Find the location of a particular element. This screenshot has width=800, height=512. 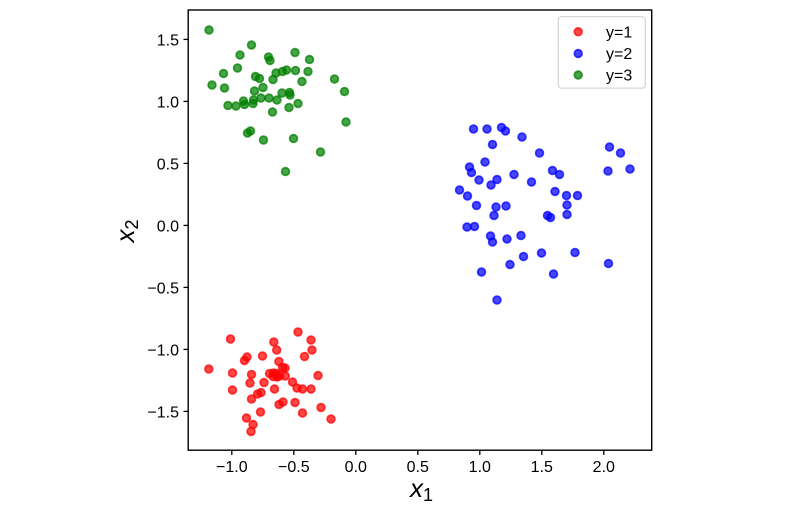

svg-text: 2.0 is located at coordinates (604, 467).